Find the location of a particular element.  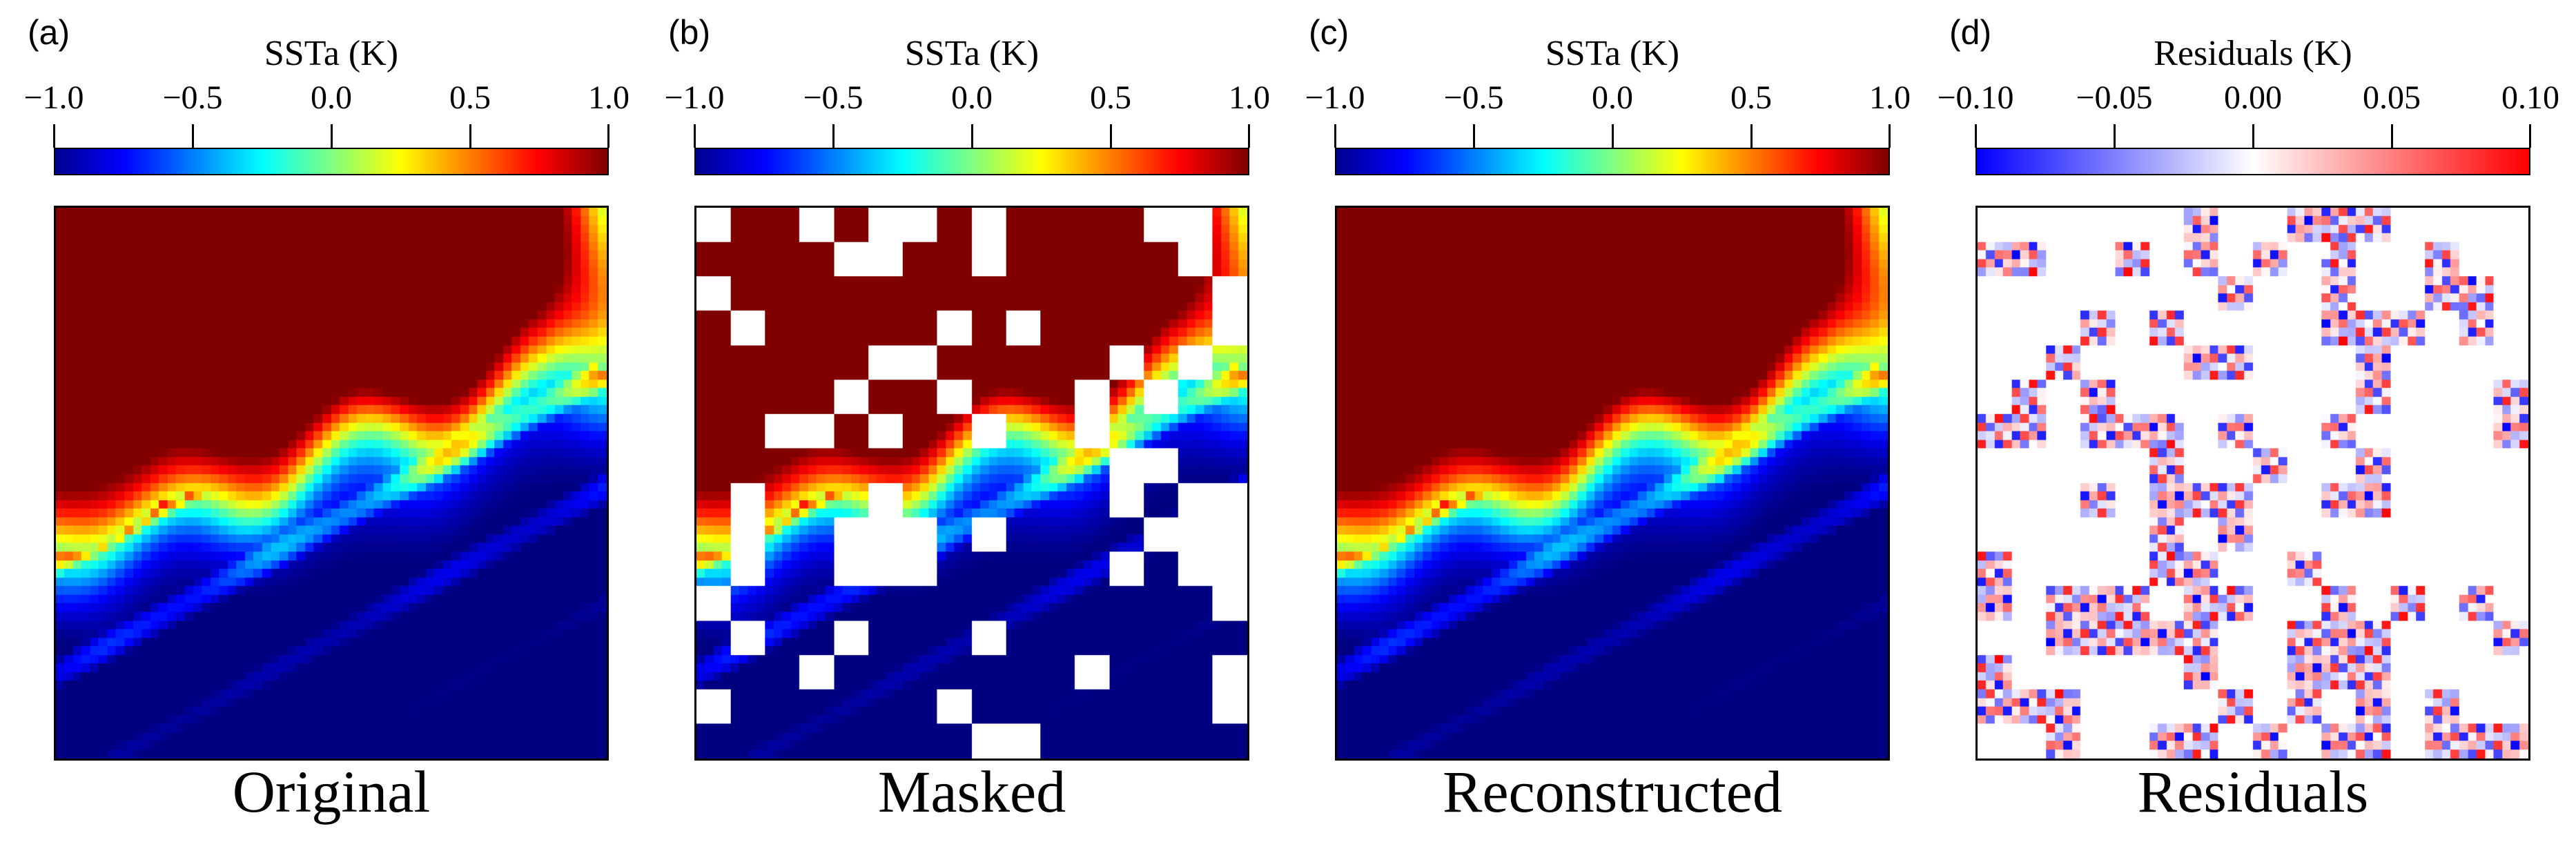

panel-caption: Masked is located at coordinates (971, 792).